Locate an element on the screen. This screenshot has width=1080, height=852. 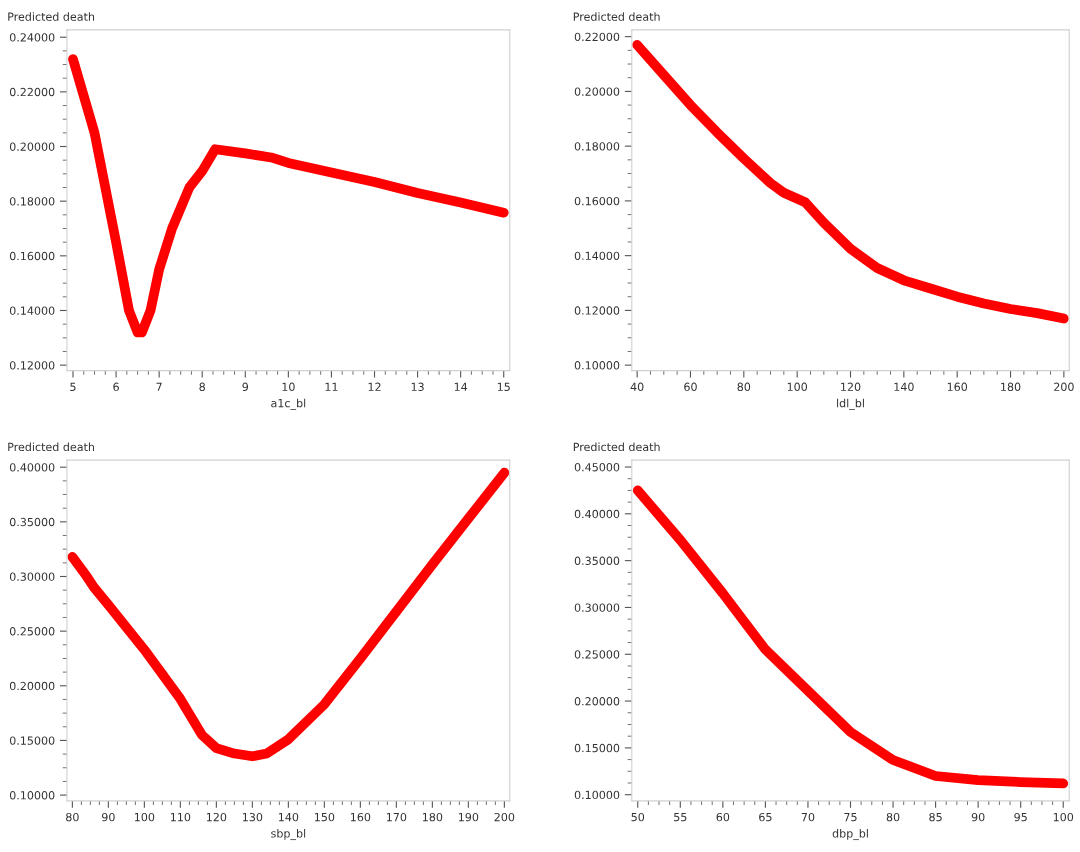
x-tick-label: 55 is located at coordinates (680, 817).